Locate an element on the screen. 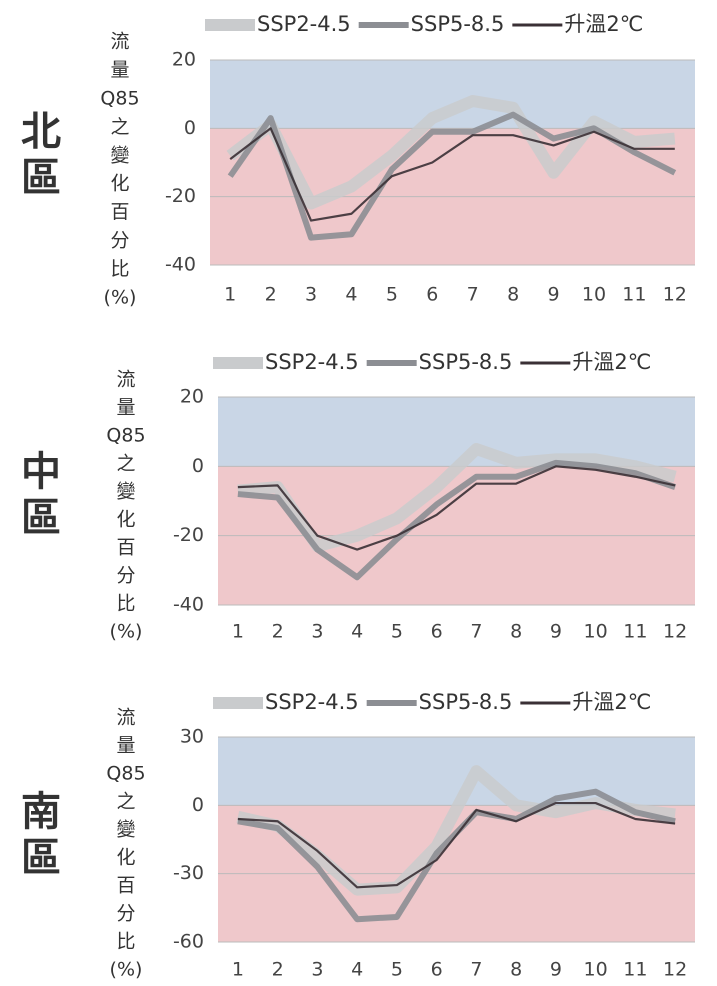 Image resolution: width=717 pixels, height=986 pixels. region-label: 中區 is located at coordinates (37, 496).